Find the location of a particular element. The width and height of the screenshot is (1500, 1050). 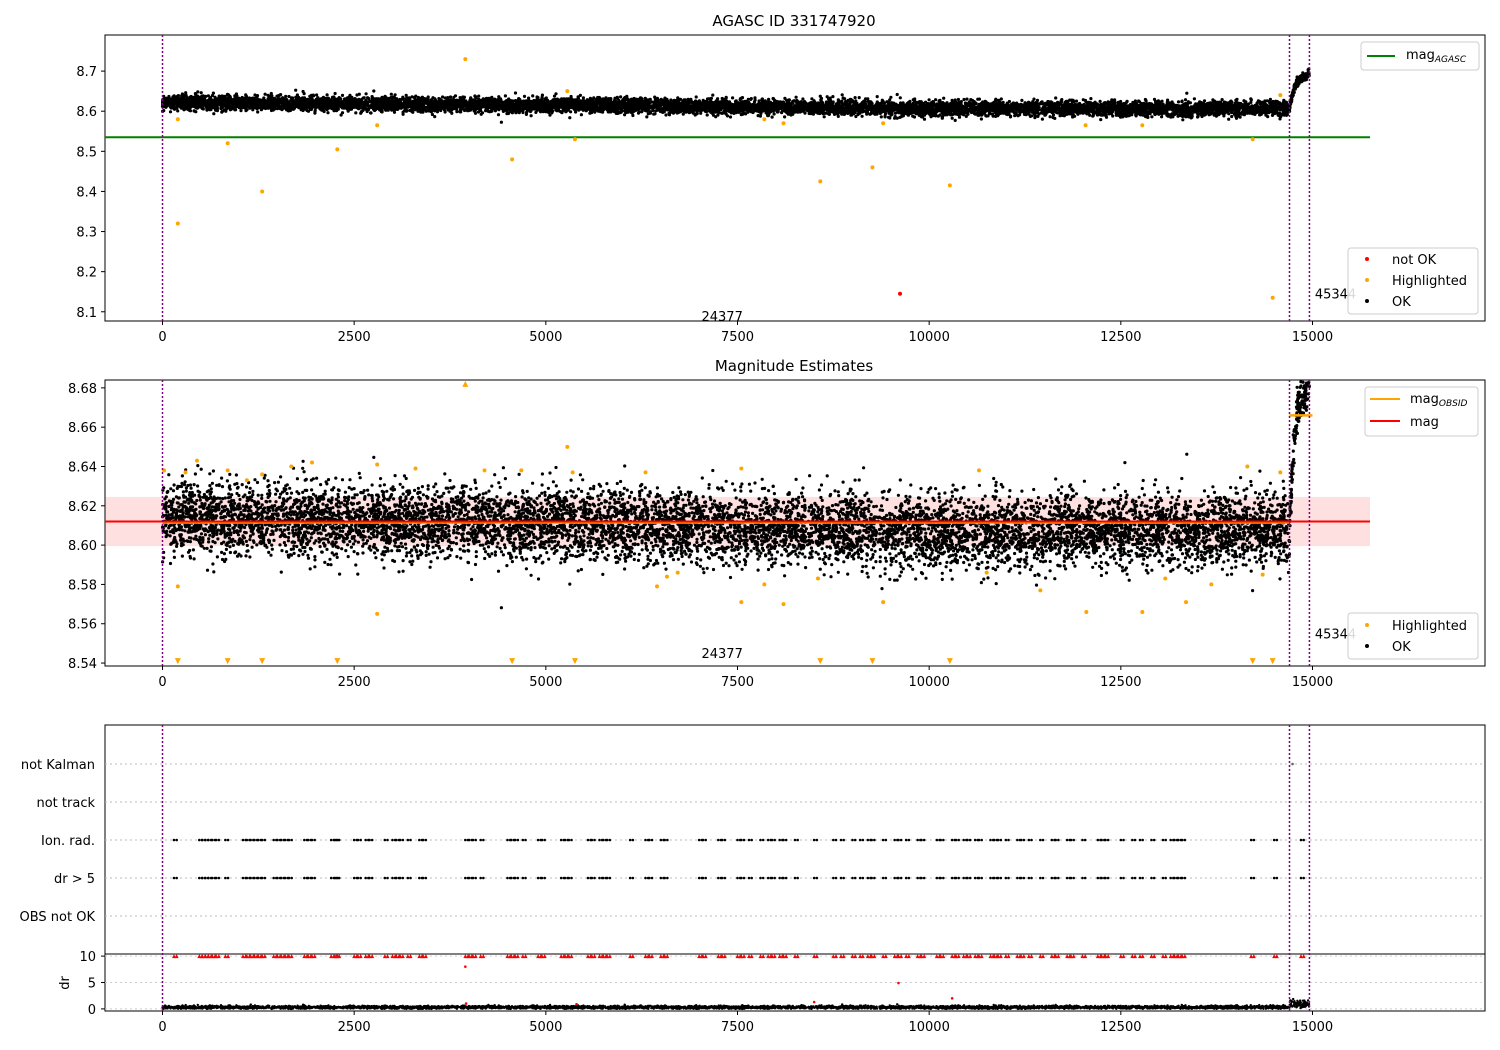

p1-xtick-label: 7500 is located at coordinates (737, 337).